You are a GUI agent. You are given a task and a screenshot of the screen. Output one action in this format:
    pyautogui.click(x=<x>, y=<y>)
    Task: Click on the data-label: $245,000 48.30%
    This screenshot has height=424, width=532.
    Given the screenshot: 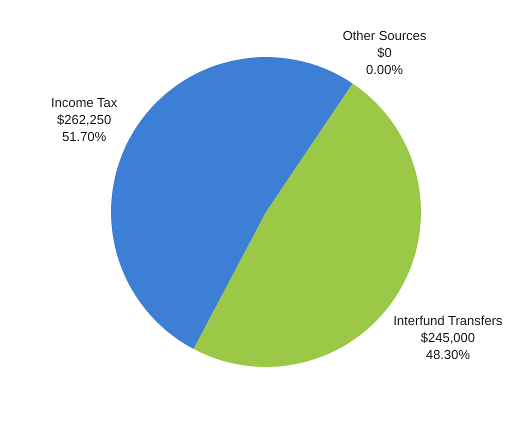 What is the action you would take?
    pyautogui.click(x=447, y=346)
    